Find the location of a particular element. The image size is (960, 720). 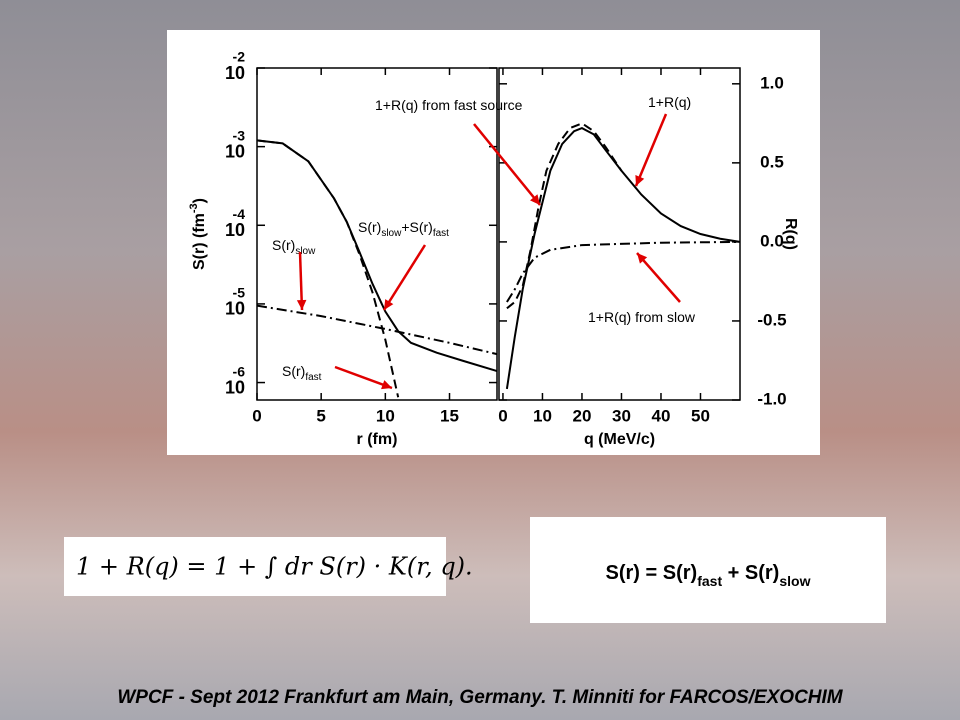

annotation: S(r)fast is located at coordinates (302, 373).